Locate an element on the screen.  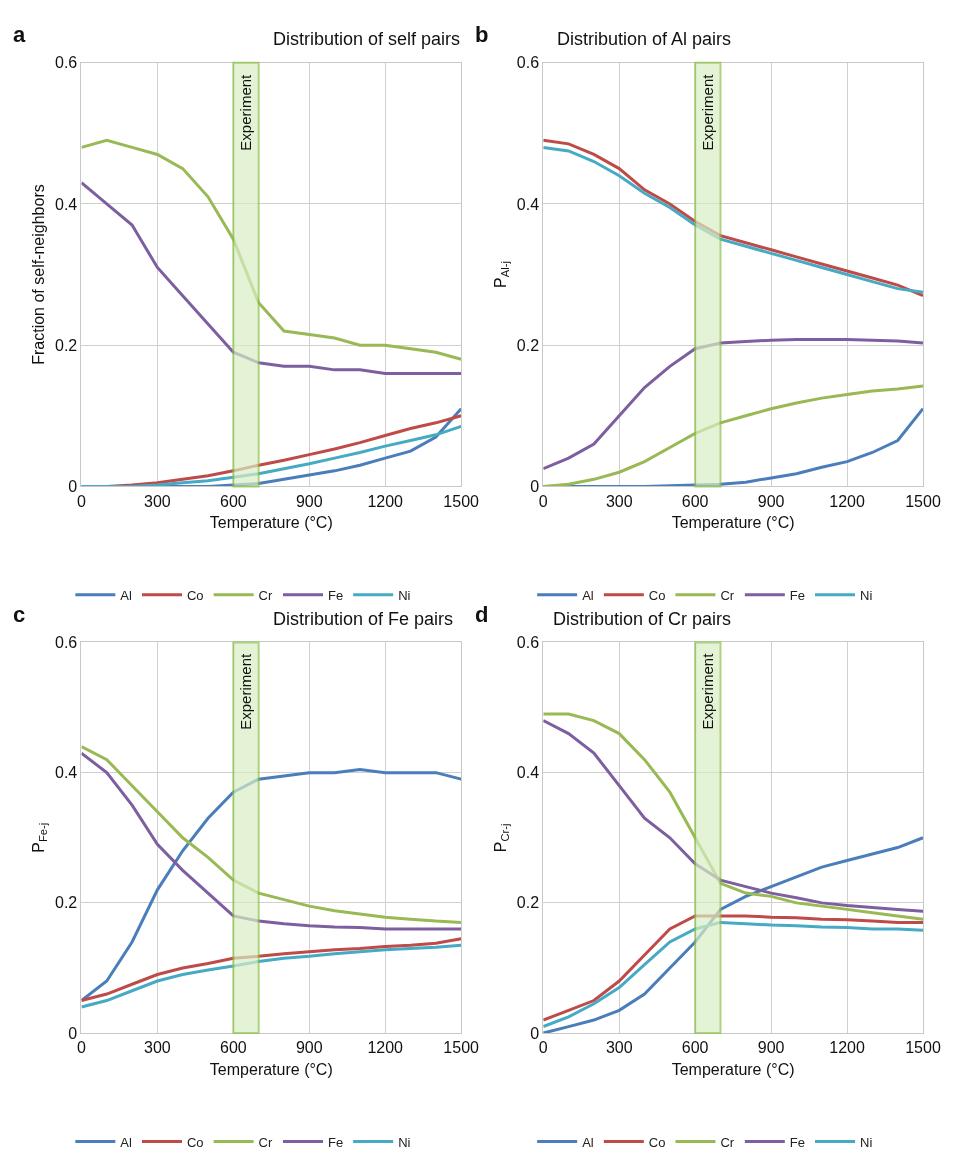
chart-title: Distribution of Al pairs is located at coordinates (644, 39).